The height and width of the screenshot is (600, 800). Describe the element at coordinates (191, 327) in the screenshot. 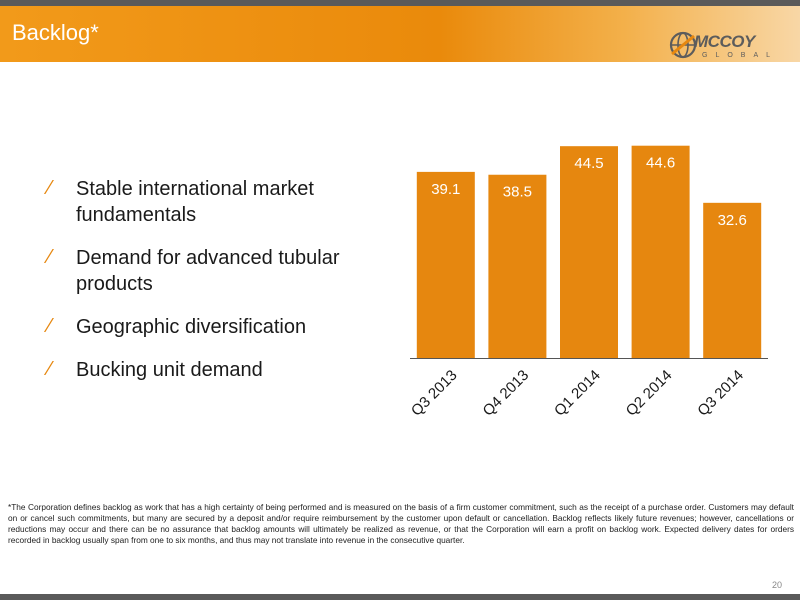

I see `bullet-text: Geographic diversification` at that location.